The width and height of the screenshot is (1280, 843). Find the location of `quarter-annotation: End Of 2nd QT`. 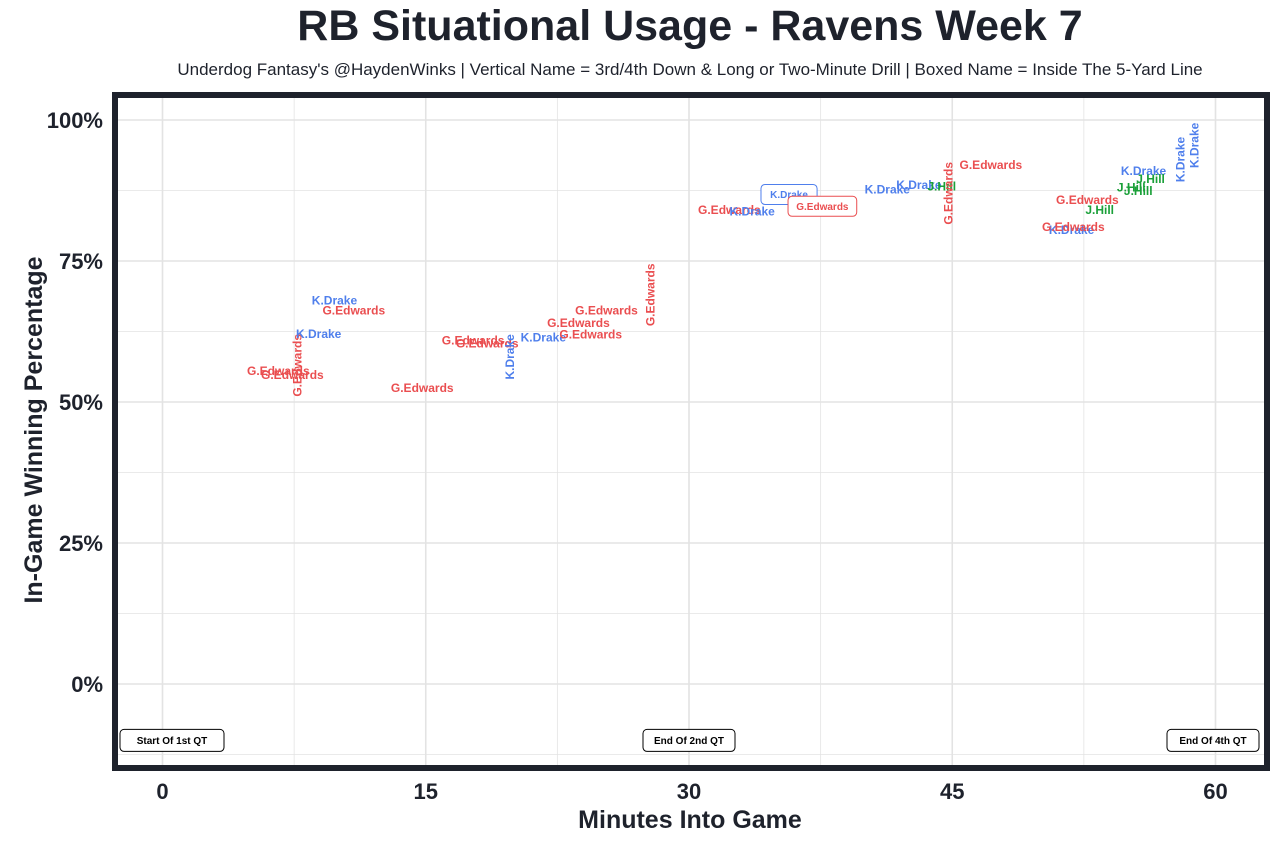

quarter-annotation: End Of 2nd QT is located at coordinates (689, 740).